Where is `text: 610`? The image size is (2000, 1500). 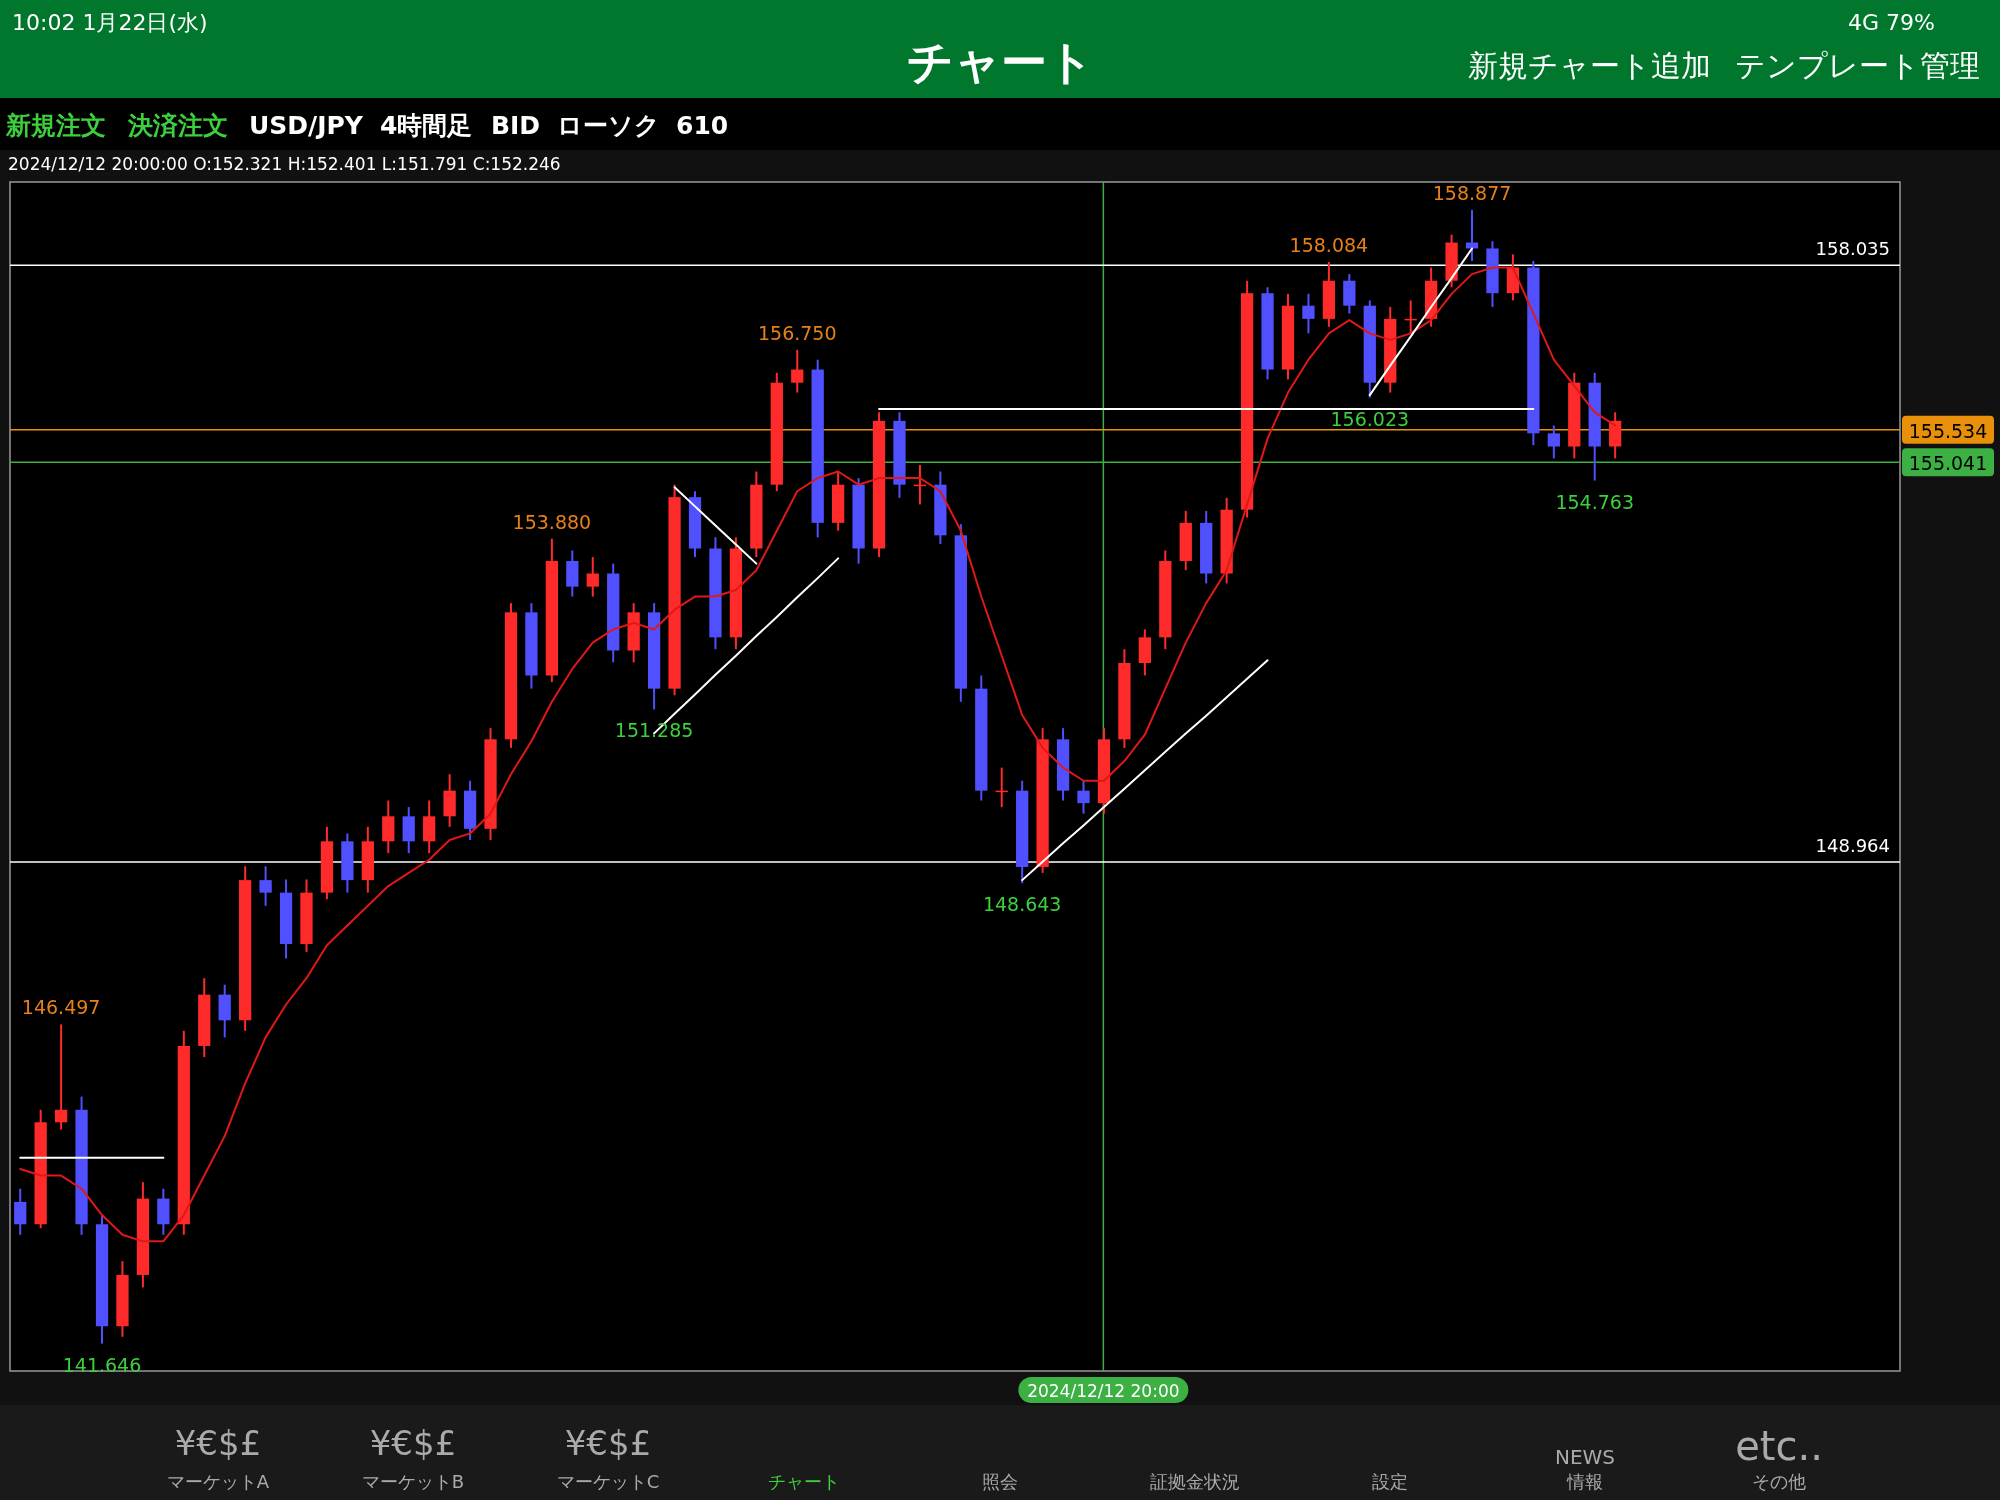 text: 610 is located at coordinates (702, 125).